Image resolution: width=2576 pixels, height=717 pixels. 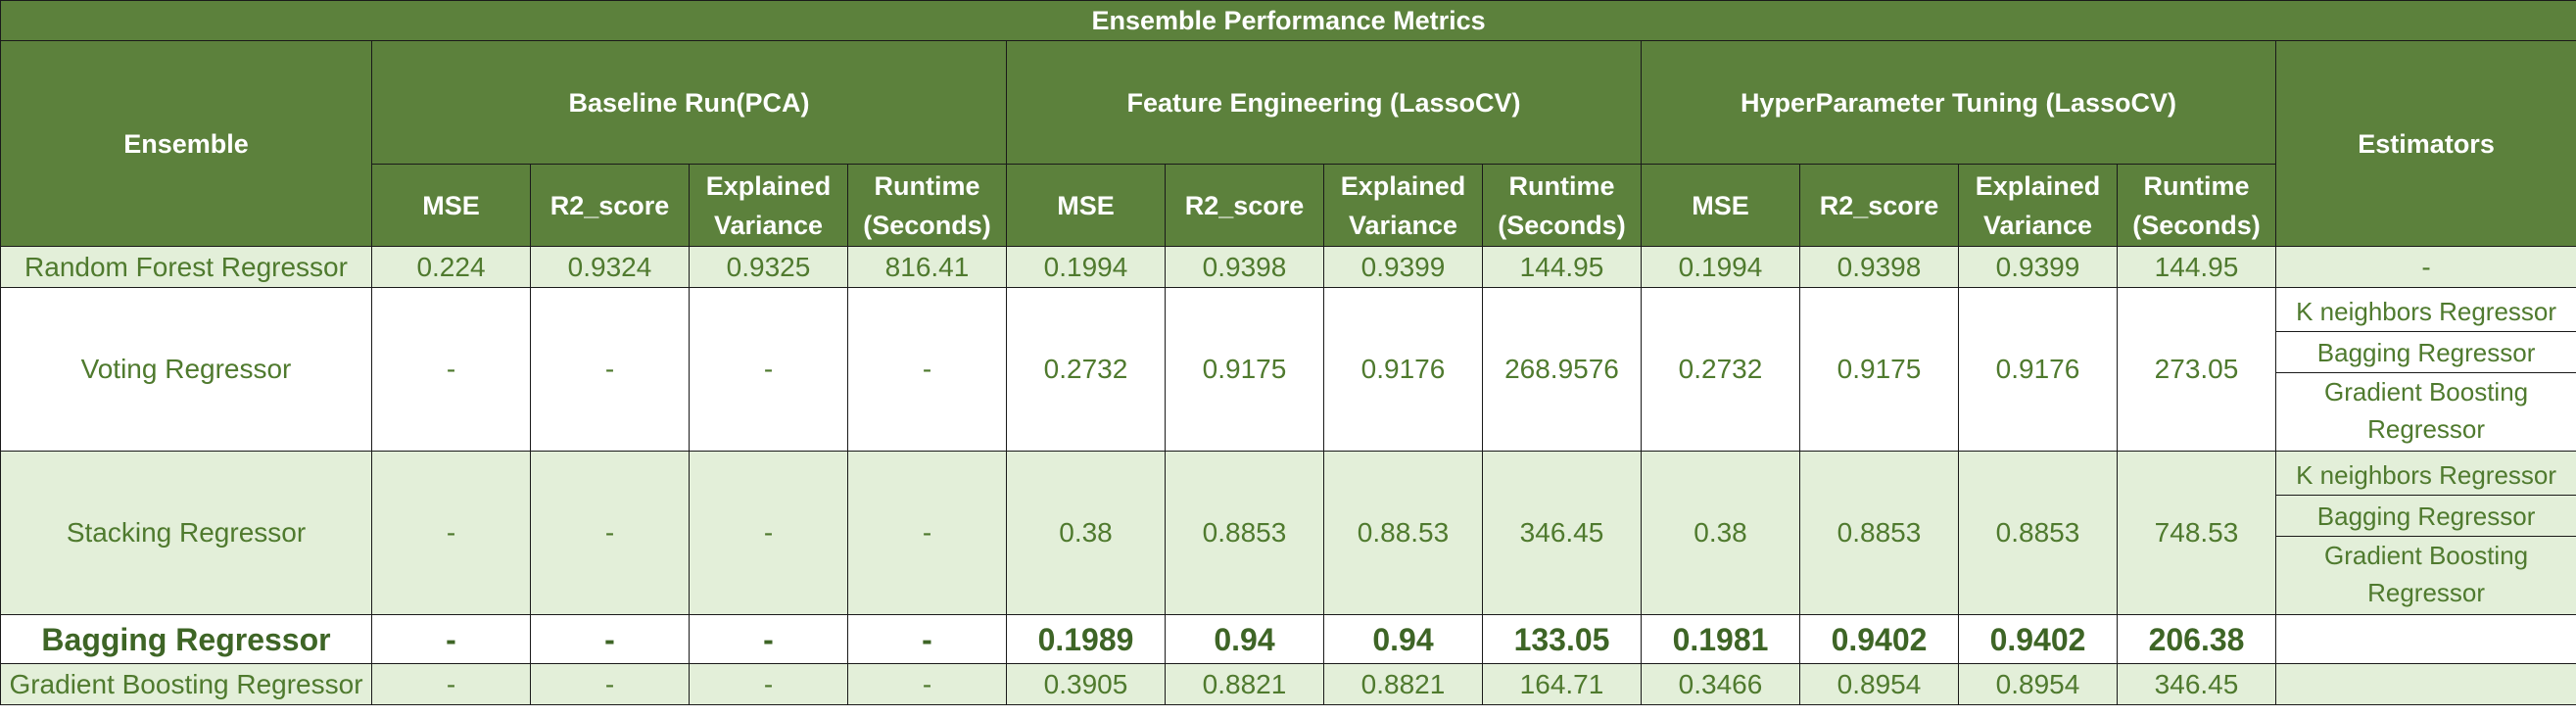 What do you see at coordinates (1958, 102) in the screenshot?
I see `header-group-hyperparameter-tuning: HyperParameter Tuning (LassoCV)` at bounding box center [1958, 102].